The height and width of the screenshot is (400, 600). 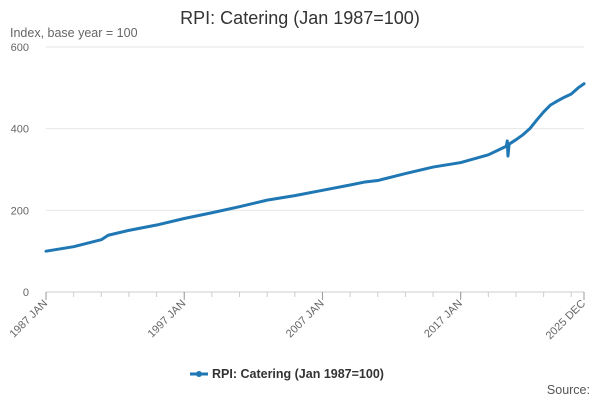 I want to click on x-tick-label-4: 2025 DEC, so click(x=566, y=320).